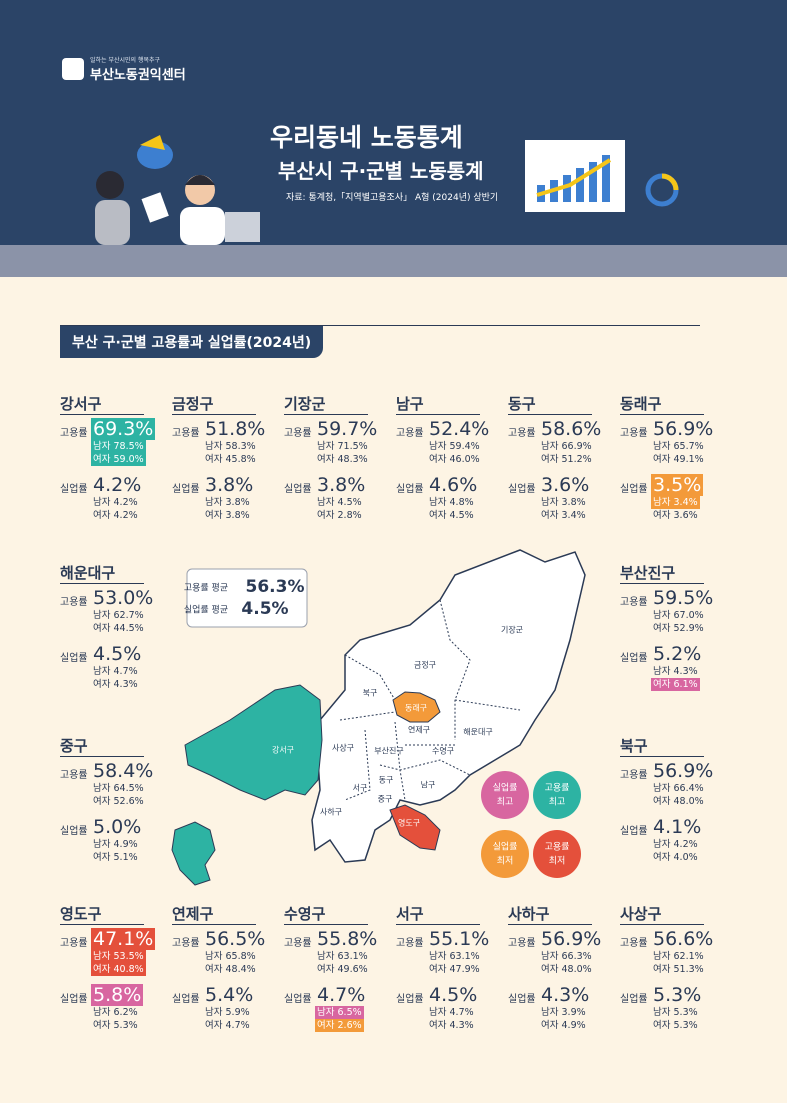 The height and width of the screenshot is (1103, 787). What do you see at coordinates (409, 823) in the screenshot?
I see `map-label: 영도구` at bounding box center [409, 823].